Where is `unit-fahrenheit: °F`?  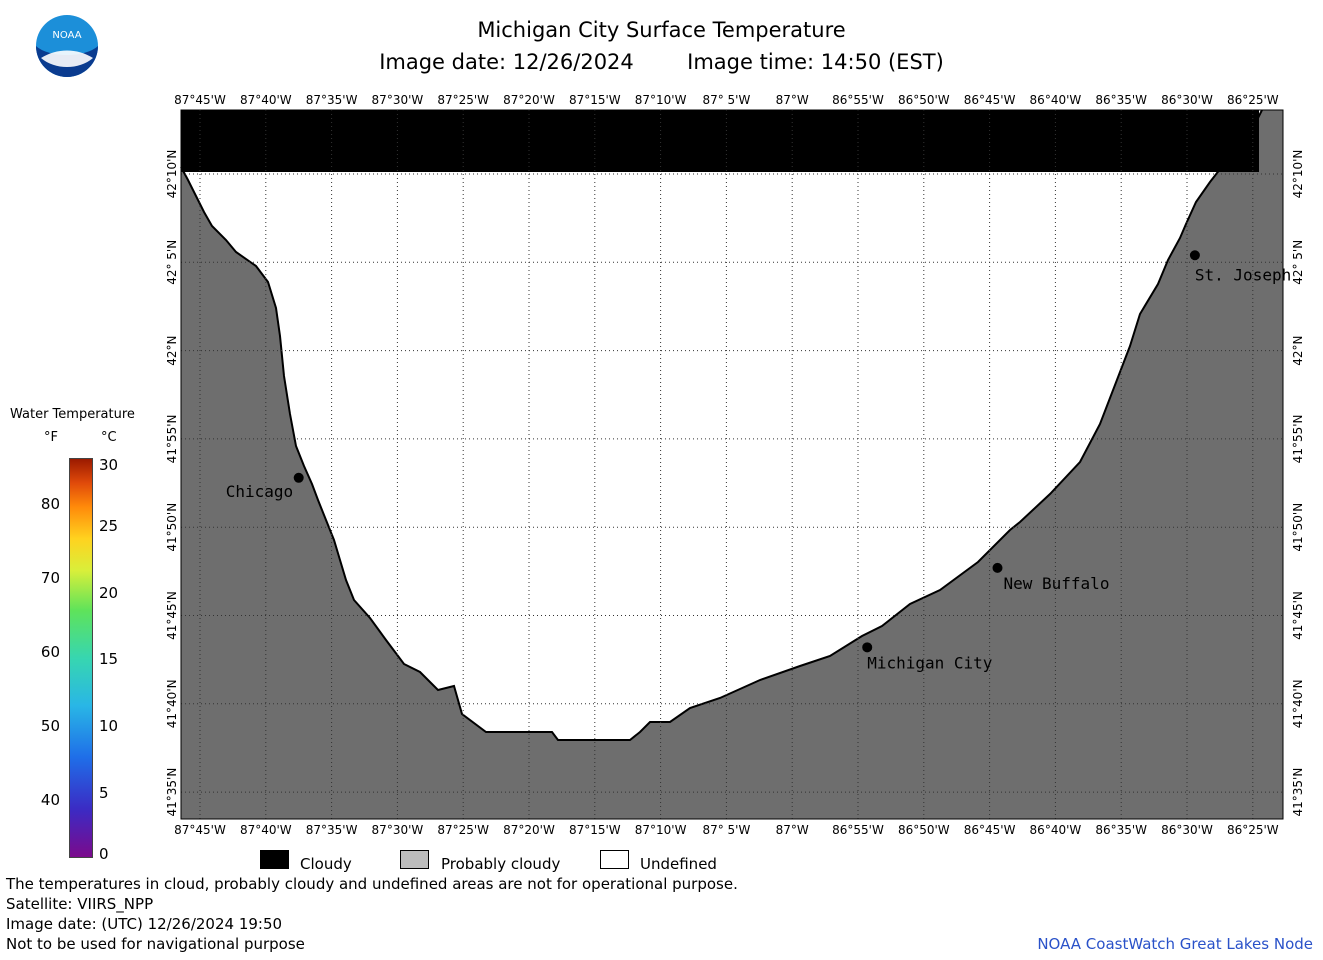 unit-fahrenheit: °F is located at coordinates (51, 437).